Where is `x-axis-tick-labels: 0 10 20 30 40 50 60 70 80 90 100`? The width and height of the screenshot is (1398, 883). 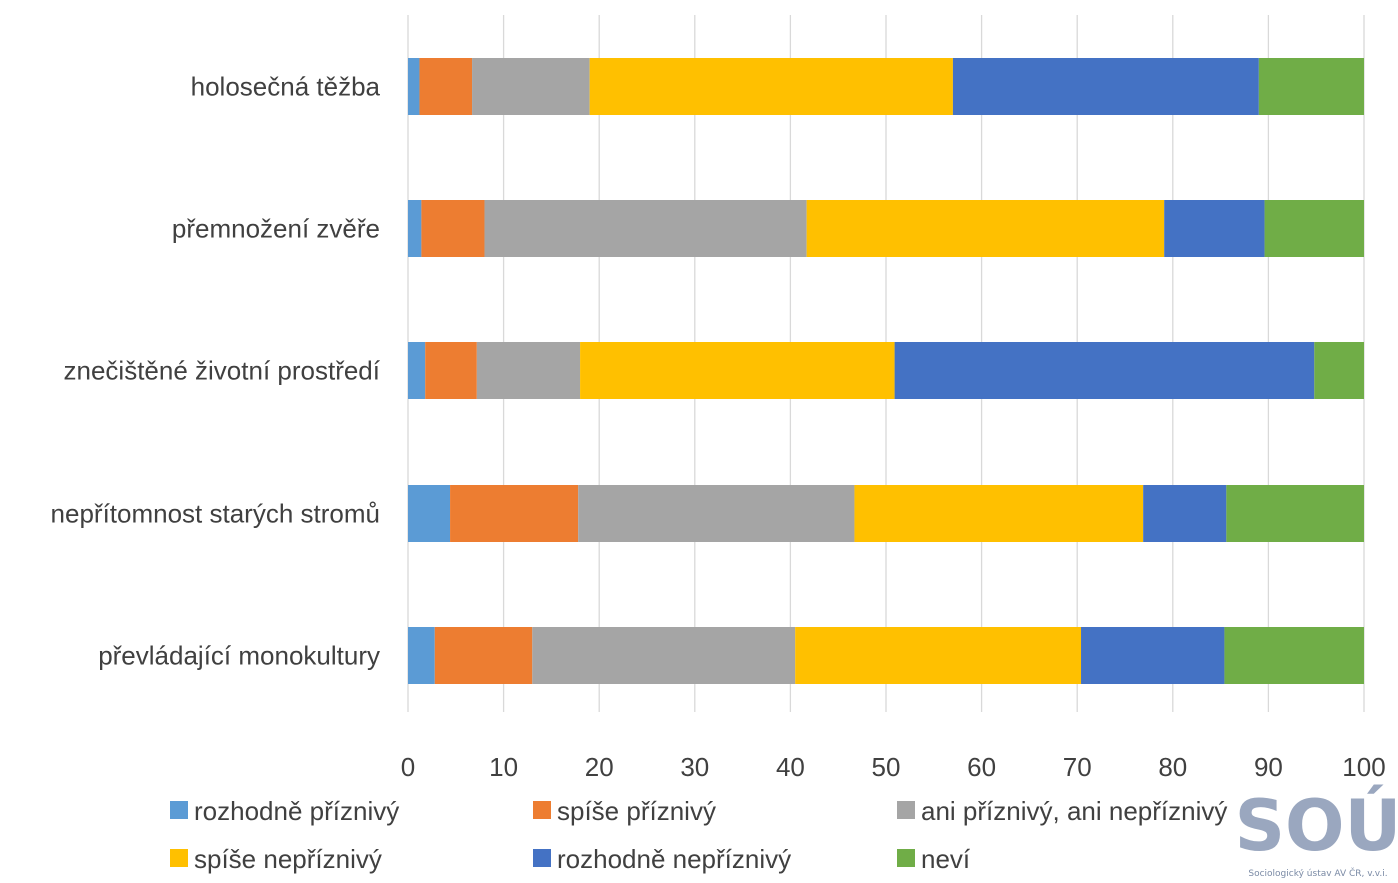 x-axis-tick-labels: 0 10 20 30 40 50 60 70 80 90 100 is located at coordinates (893, 767).